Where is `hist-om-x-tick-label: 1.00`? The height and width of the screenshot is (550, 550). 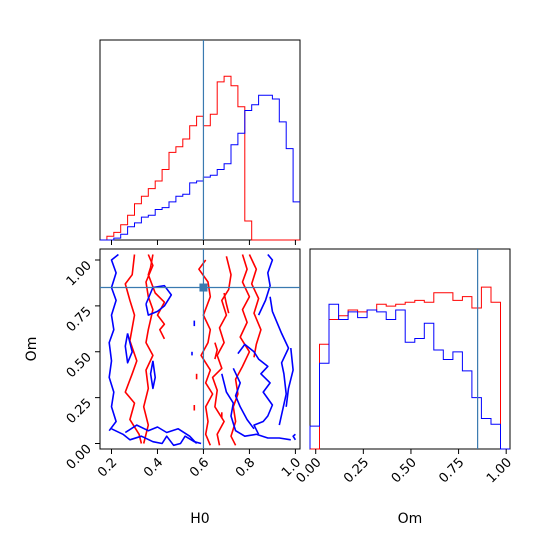 hist-om-x-tick-label: 1.00 is located at coordinates (499, 470).